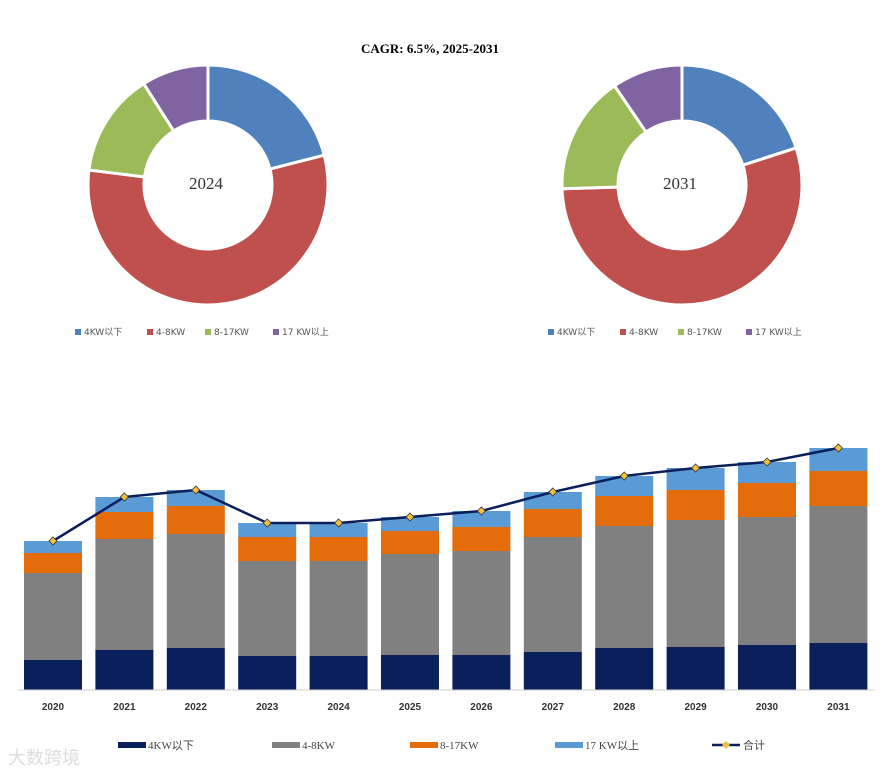 This screenshot has height=774, width=885. I want to click on bar-4-8KW-2027, so click(552, 594).